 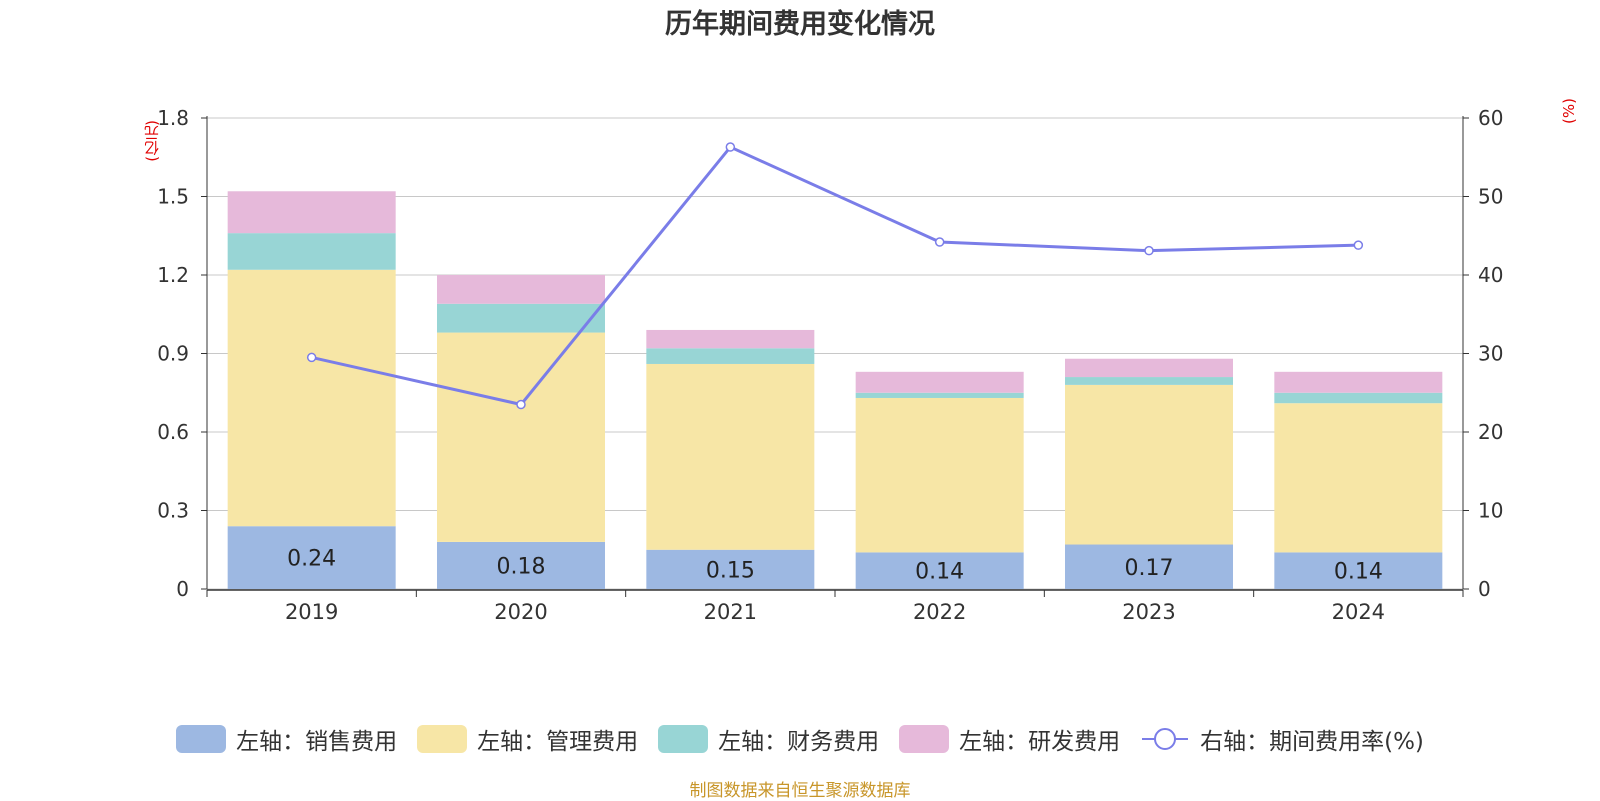 I want to click on left-axis-tick-label: 0.9, so click(x=173, y=354).